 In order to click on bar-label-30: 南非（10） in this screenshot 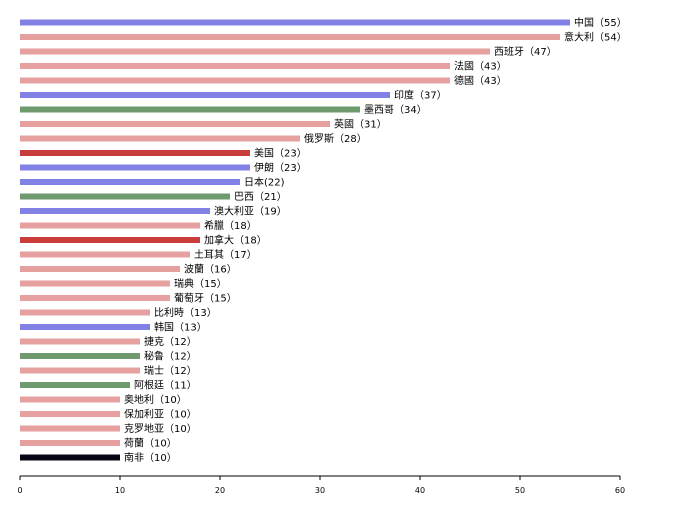, I will do `click(150, 457)`.